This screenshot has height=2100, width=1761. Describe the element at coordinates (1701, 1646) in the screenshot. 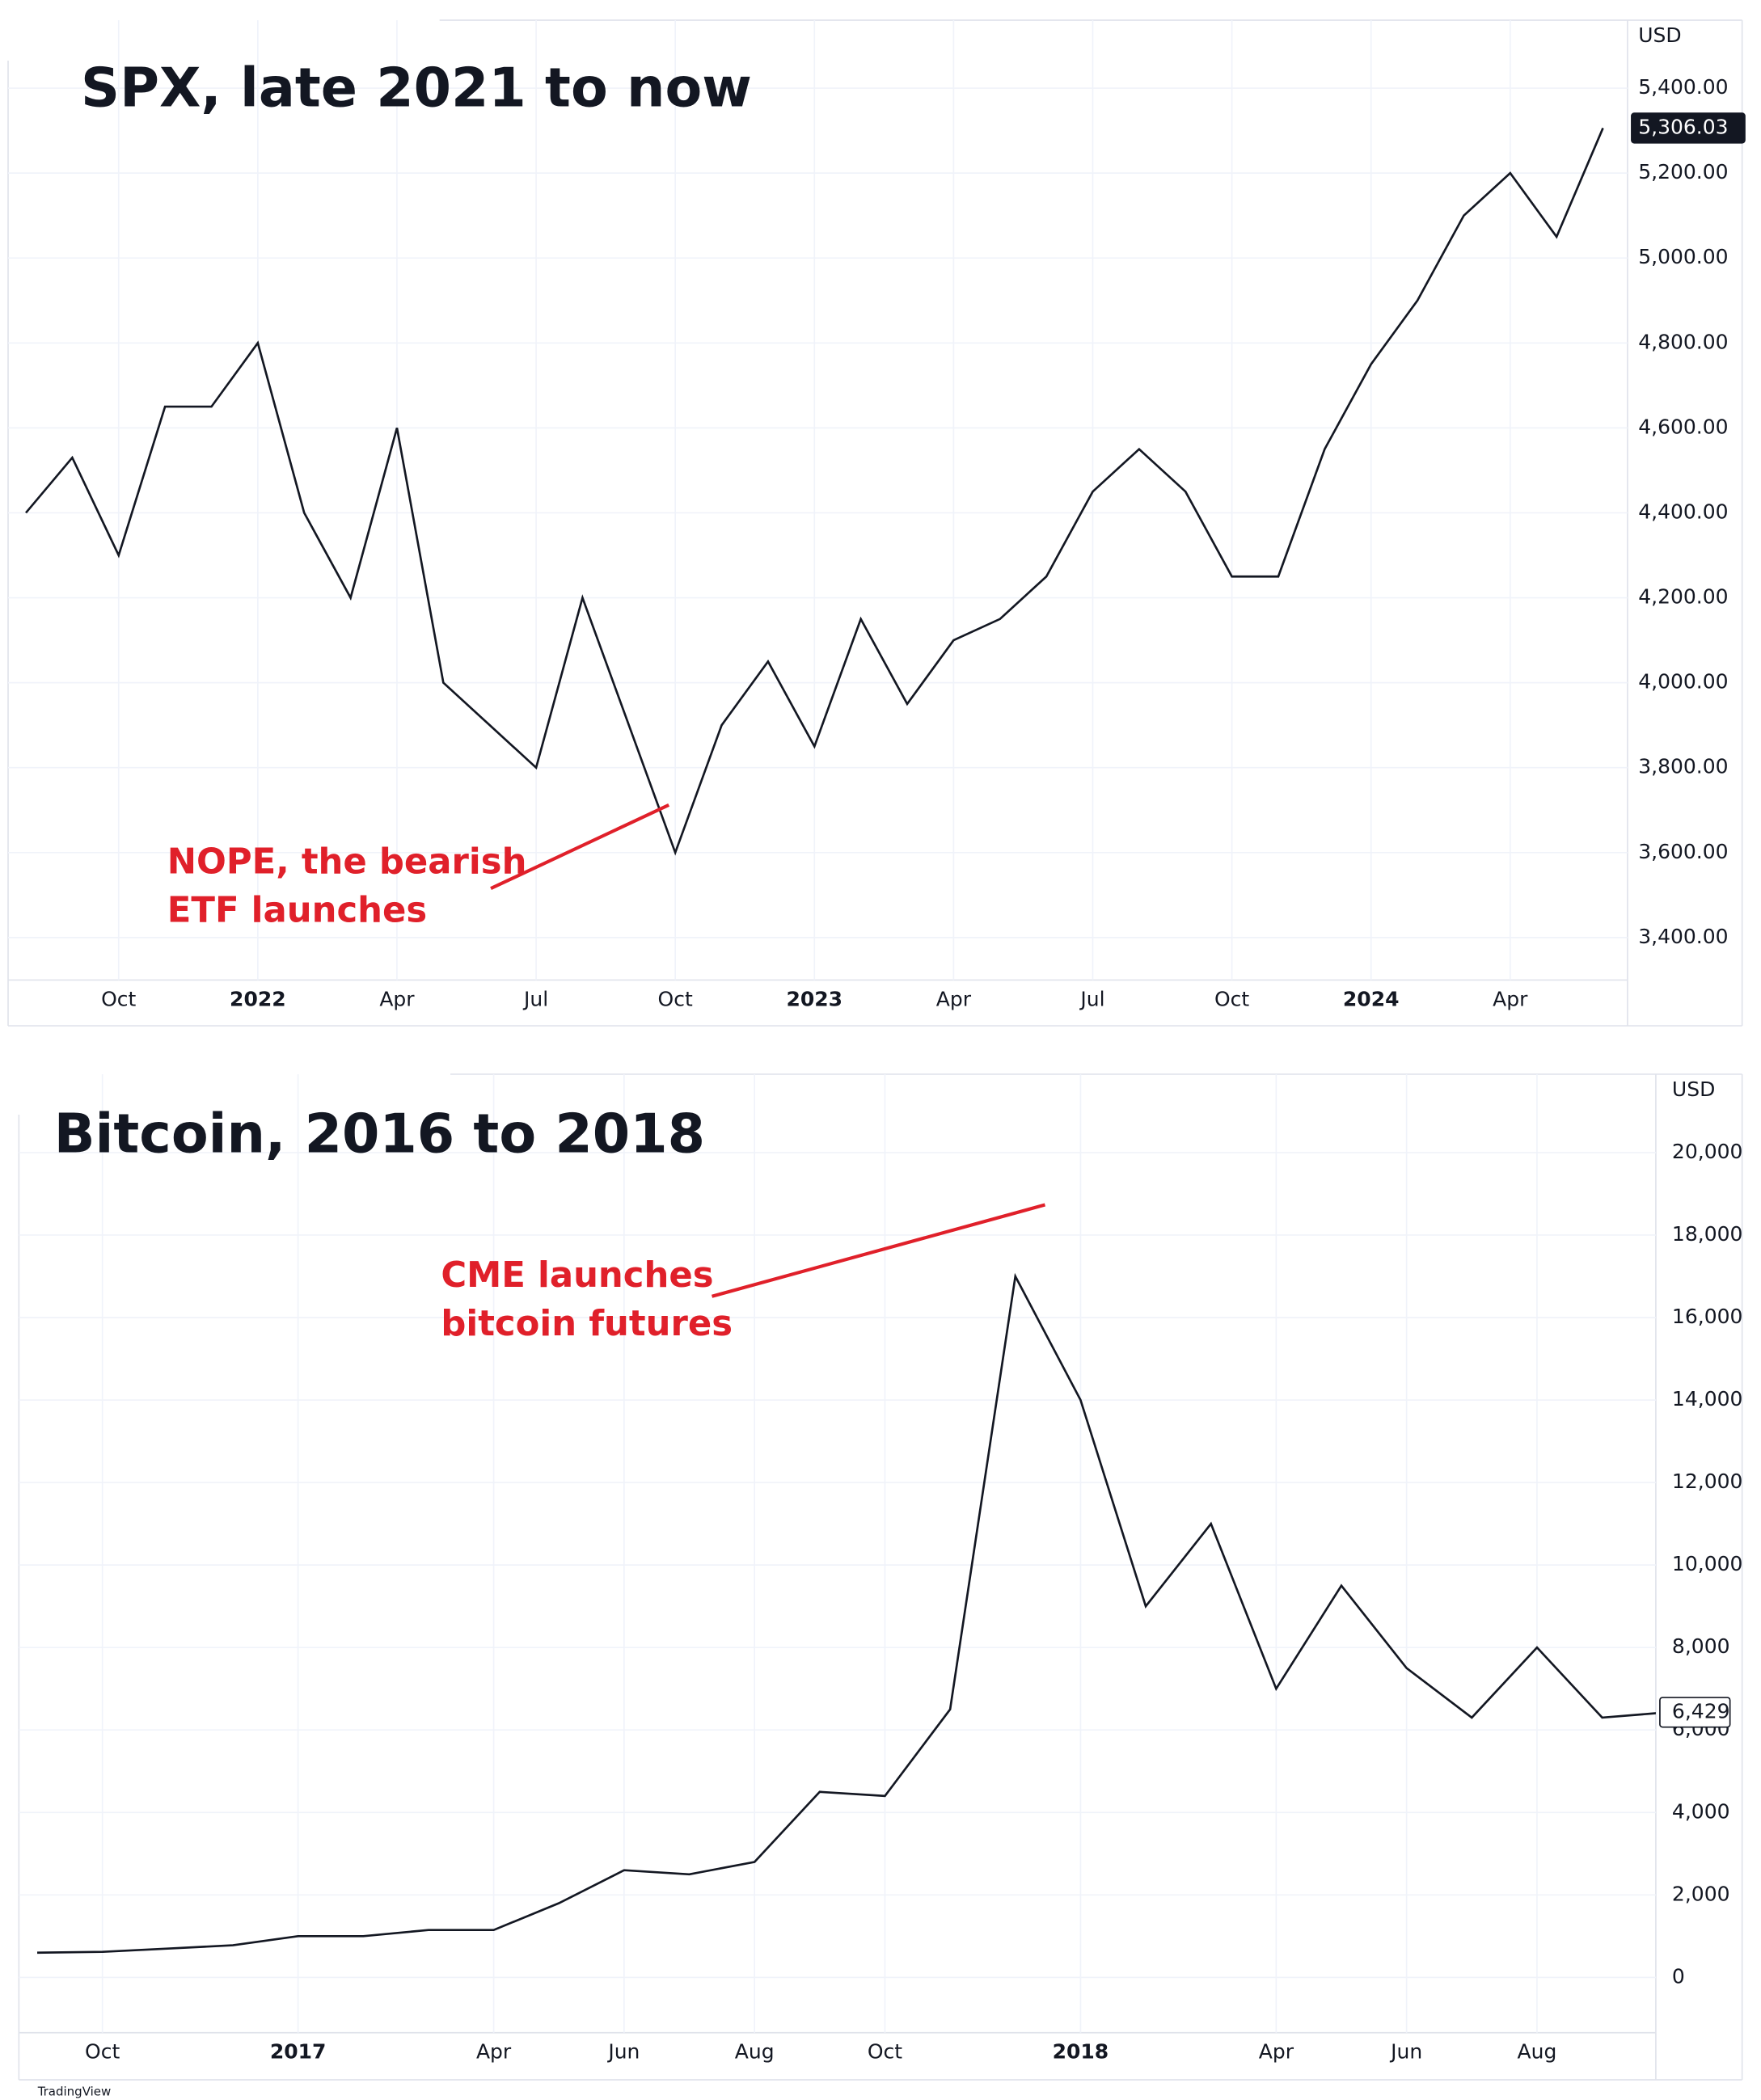

I see `y-tick-label: 8,000` at that location.